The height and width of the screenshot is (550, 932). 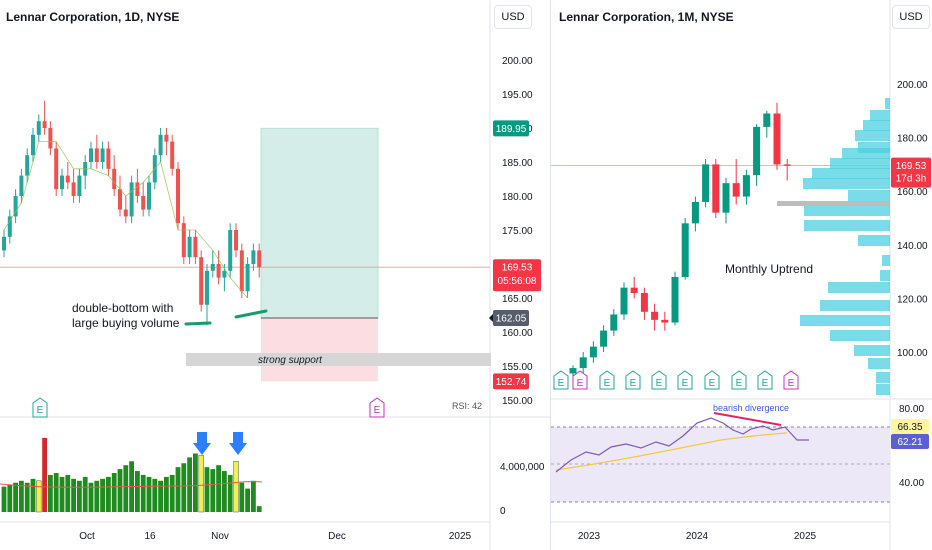 I want to click on price-axis-tick: 165.00, so click(x=517, y=299).